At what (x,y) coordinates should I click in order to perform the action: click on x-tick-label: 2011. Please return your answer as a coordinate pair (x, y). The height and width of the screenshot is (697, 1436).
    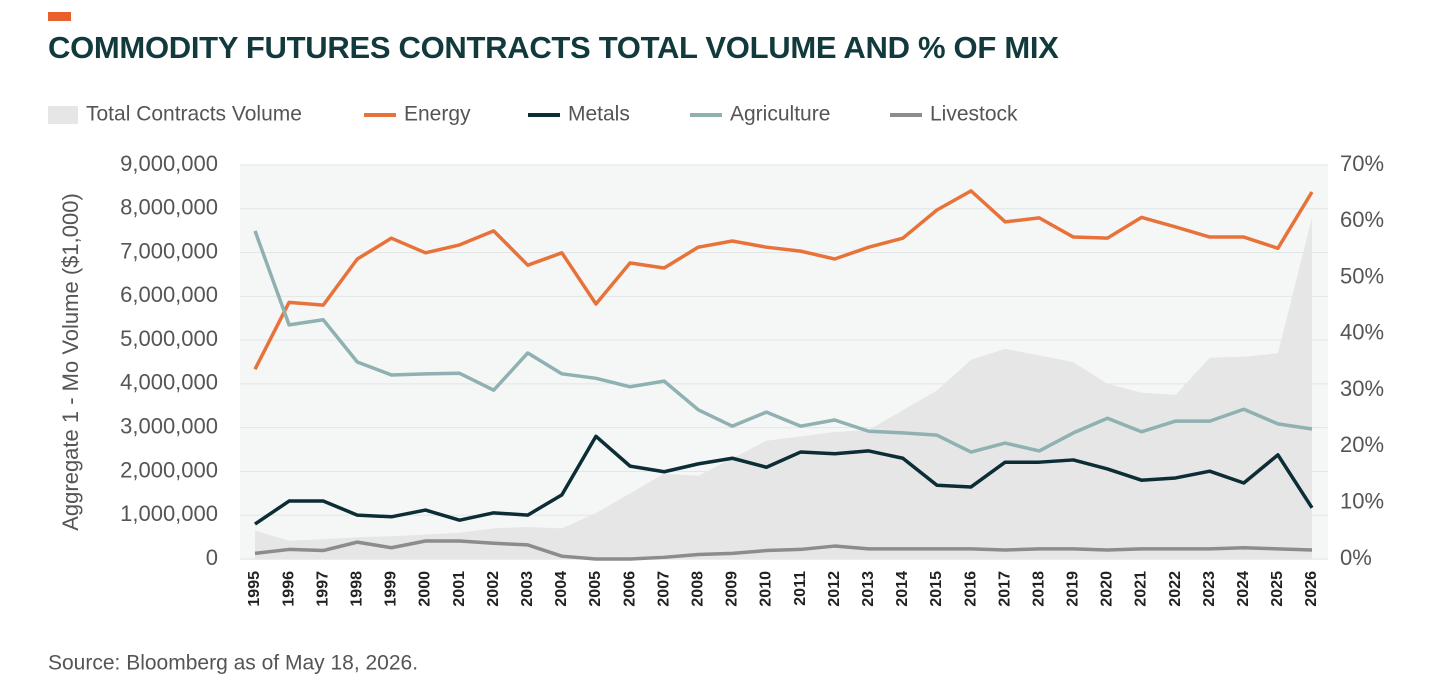
    Looking at the image, I should click on (800, 588).